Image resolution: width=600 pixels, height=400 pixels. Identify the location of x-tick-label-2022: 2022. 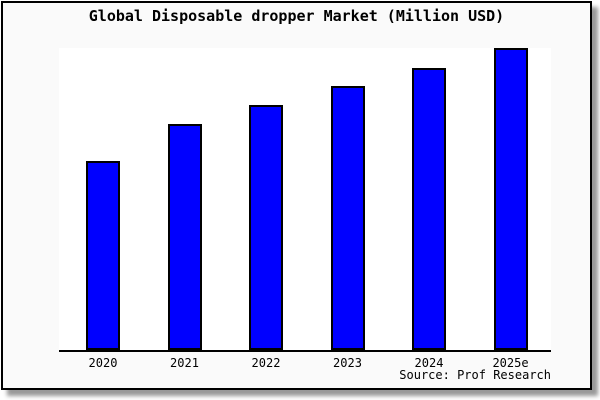
(266, 363).